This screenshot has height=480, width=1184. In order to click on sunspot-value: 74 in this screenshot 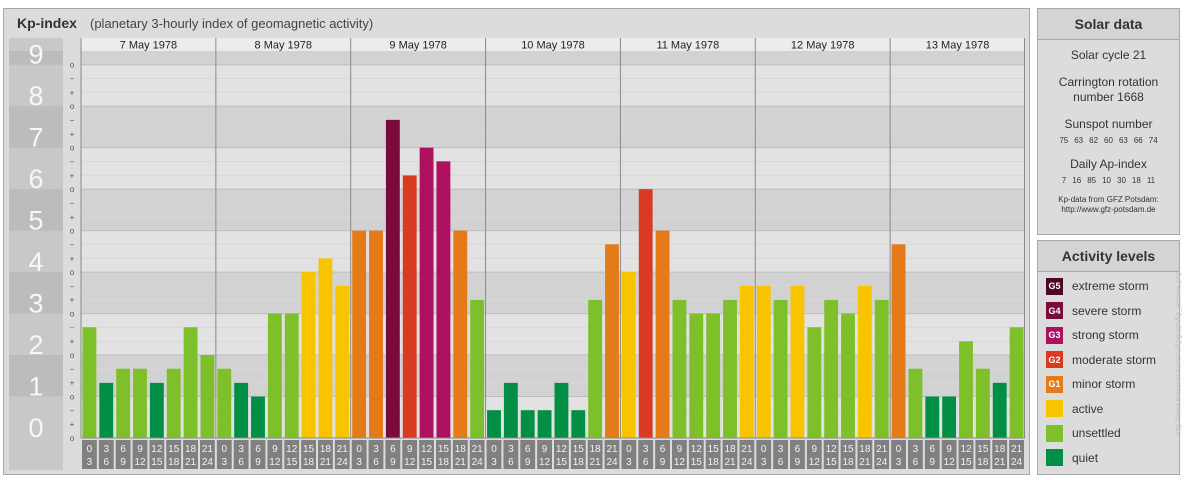, I will do `click(1153, 140)`.